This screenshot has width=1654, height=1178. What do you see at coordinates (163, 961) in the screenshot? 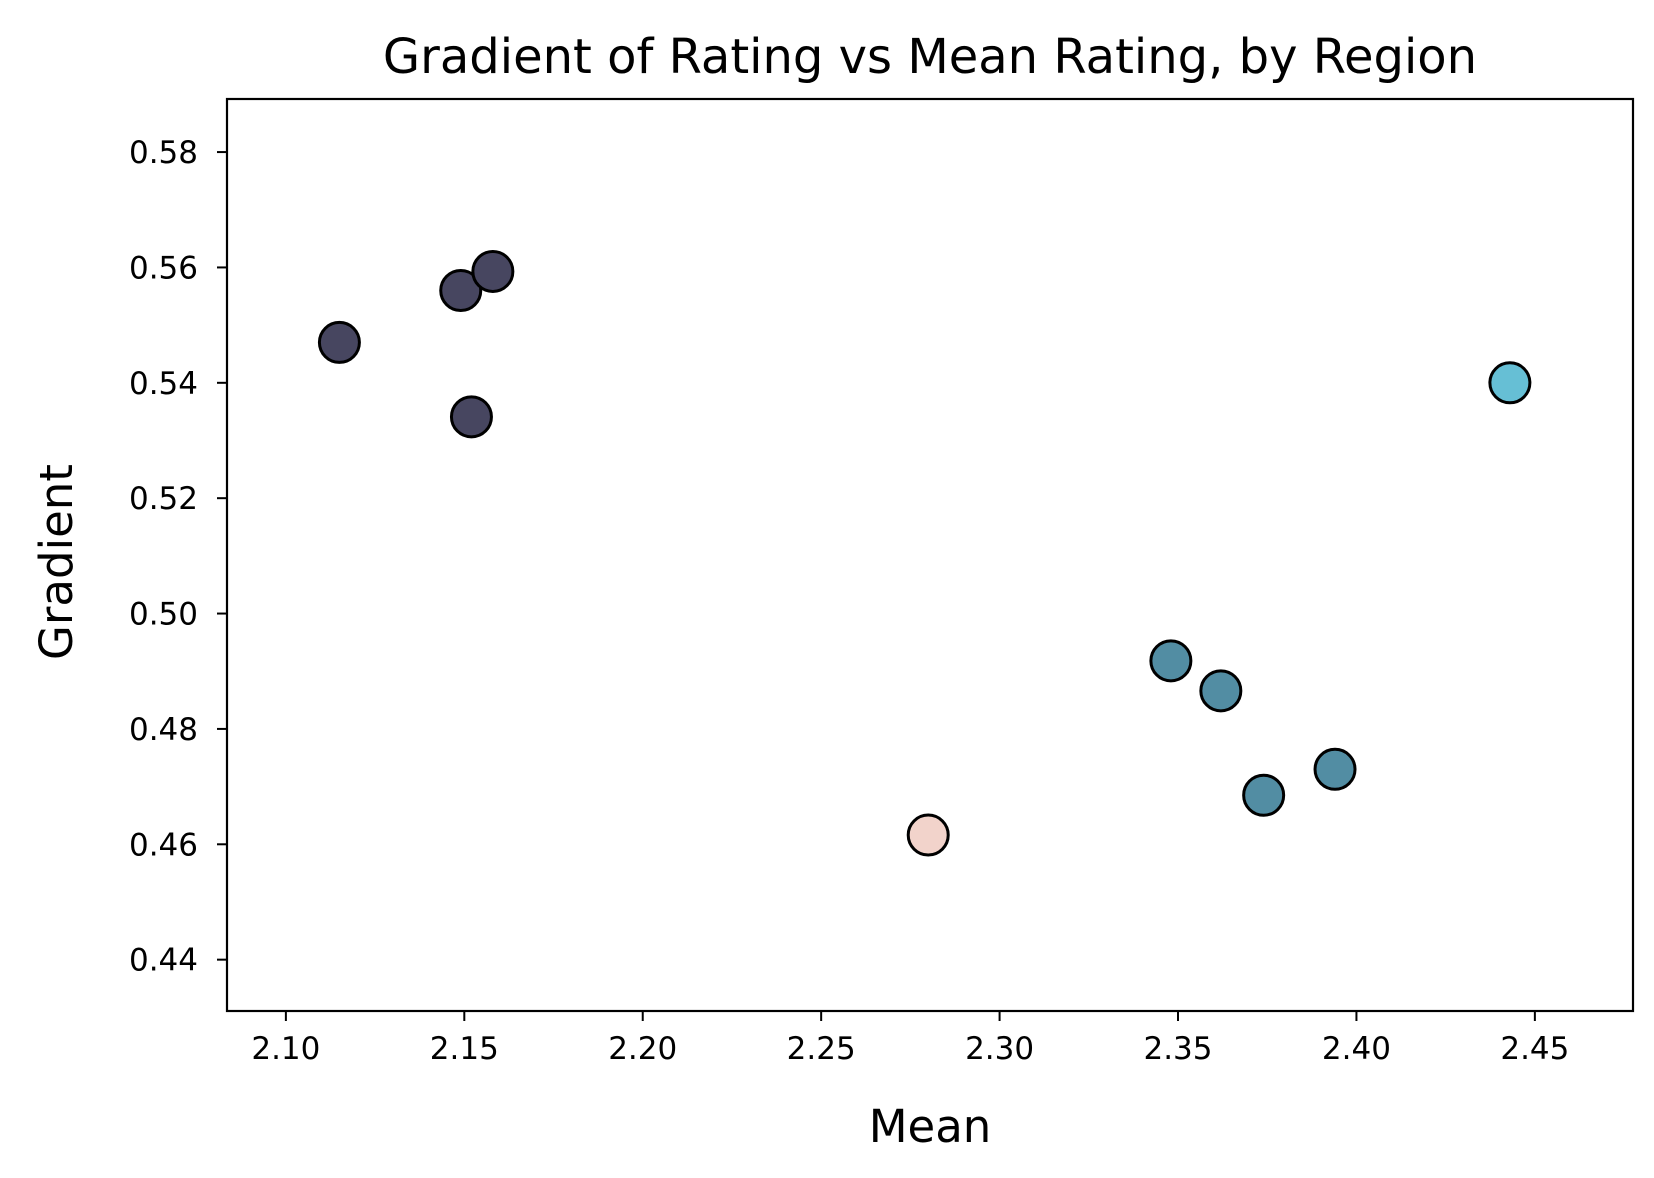
I see `y-tick-label: 0.44` at bounding box center [163, 961].